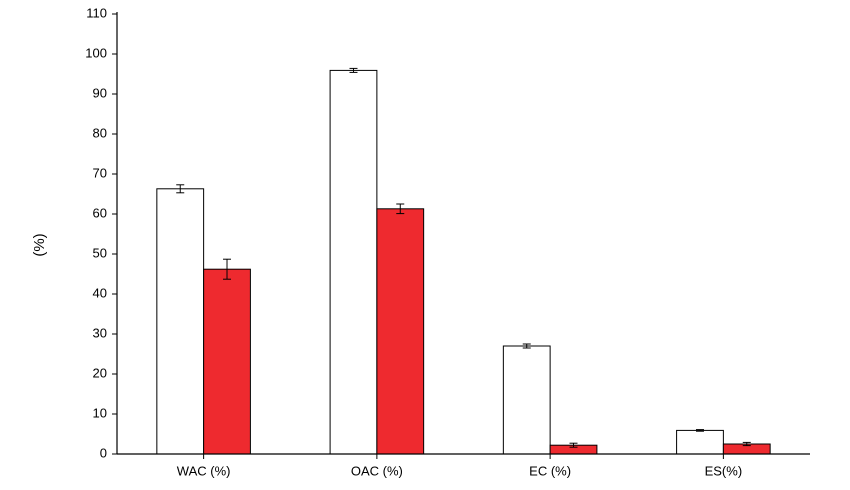  Describe the element at coordinates (100, 172) in the screenshot. I see `y-tick-label: 70` at that location.